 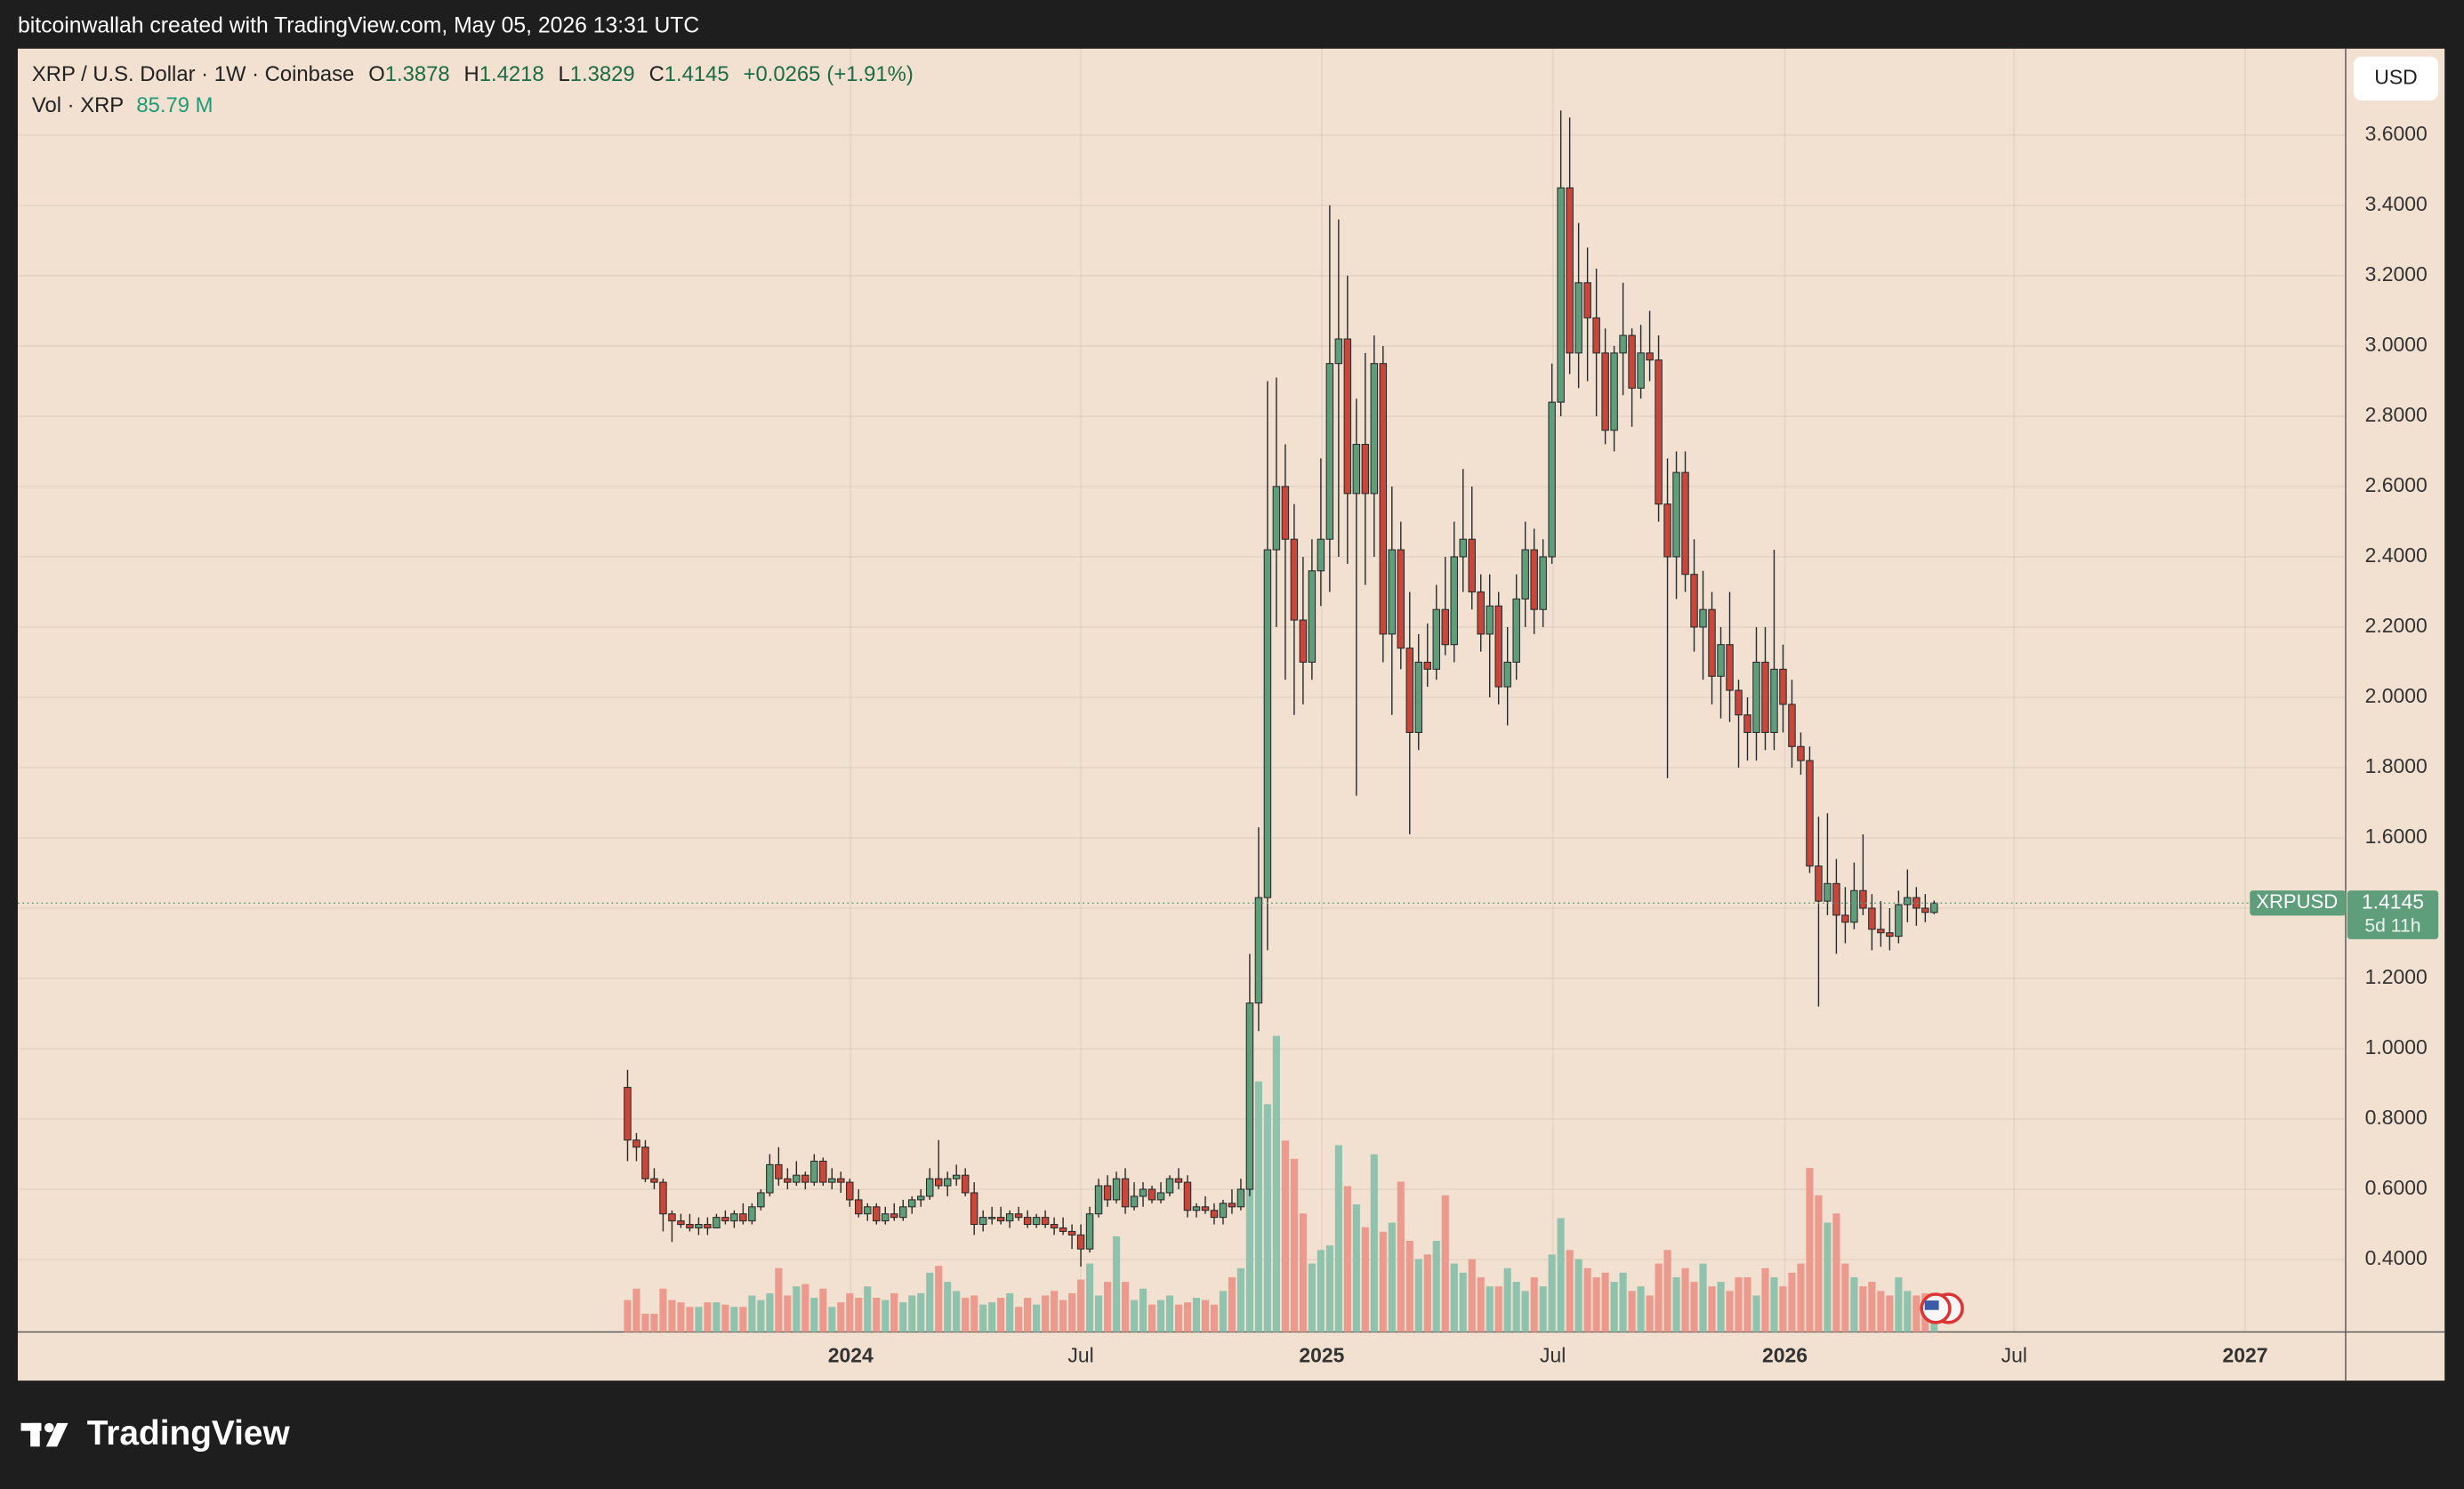 What do you see at coordinates (2397, 836) in the screenshot?
I see `y-tick-label: 1.6000` at bounding box center [2397, 836].